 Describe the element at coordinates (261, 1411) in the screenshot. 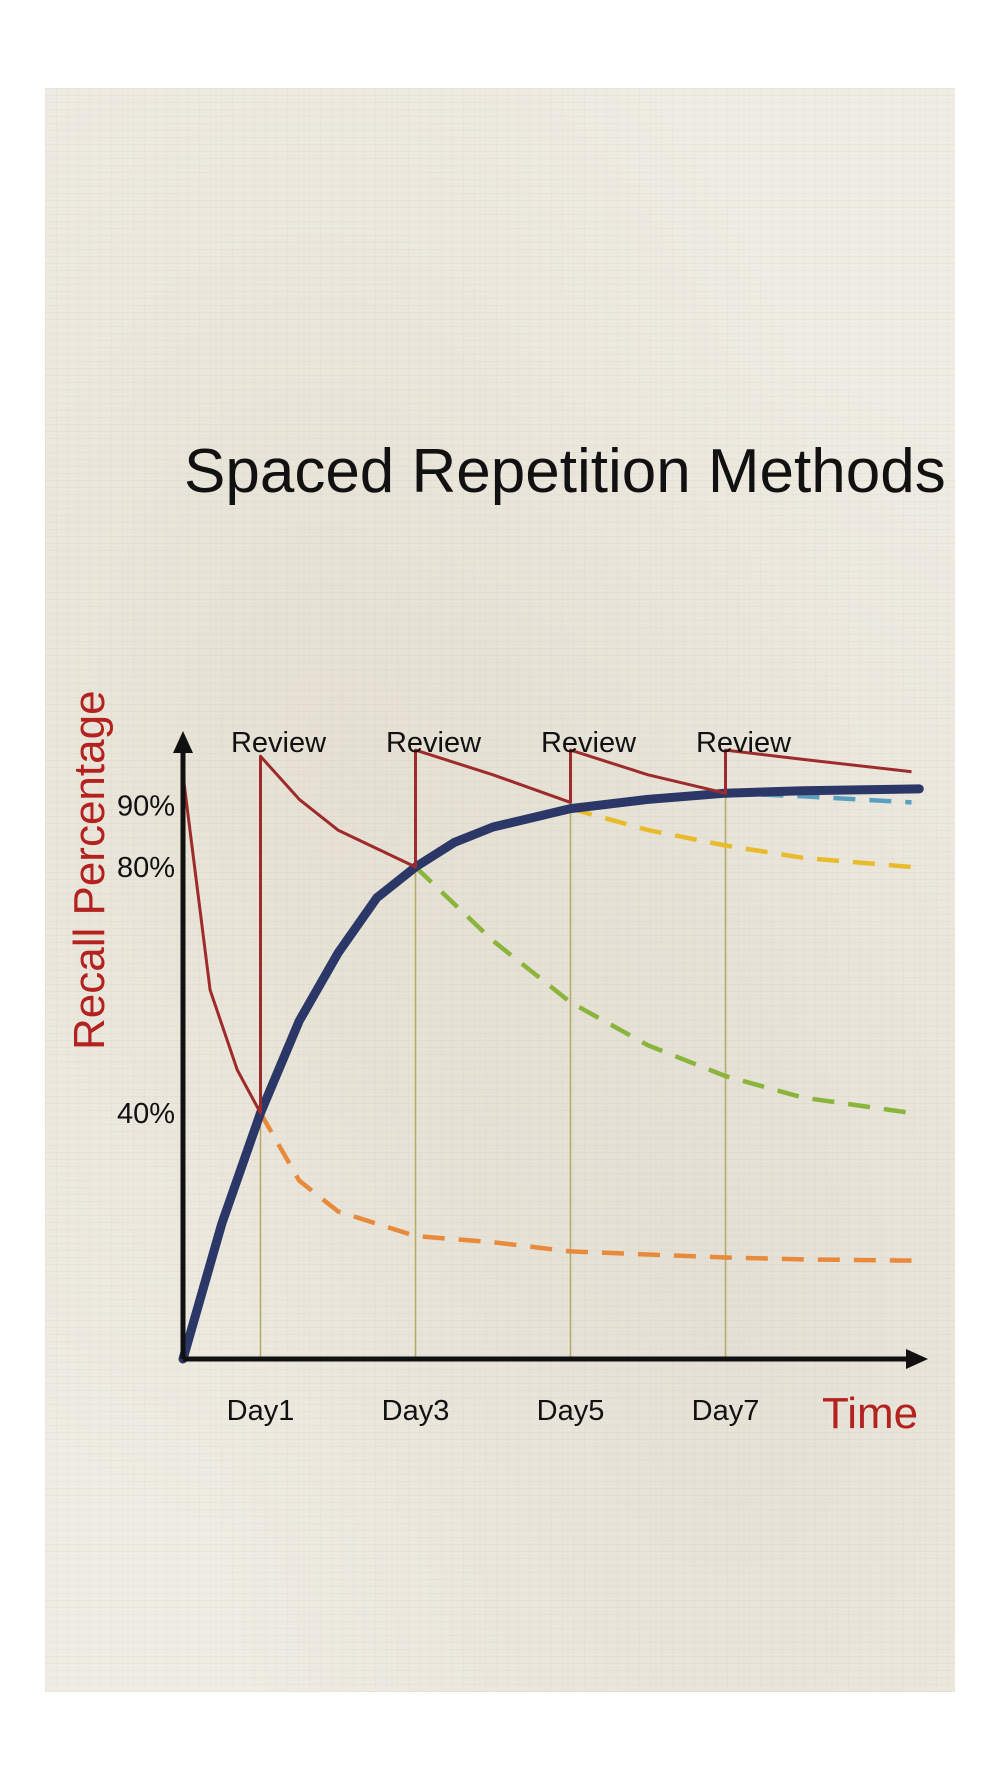

I see `x-tick-label-1: Day1` at that location.